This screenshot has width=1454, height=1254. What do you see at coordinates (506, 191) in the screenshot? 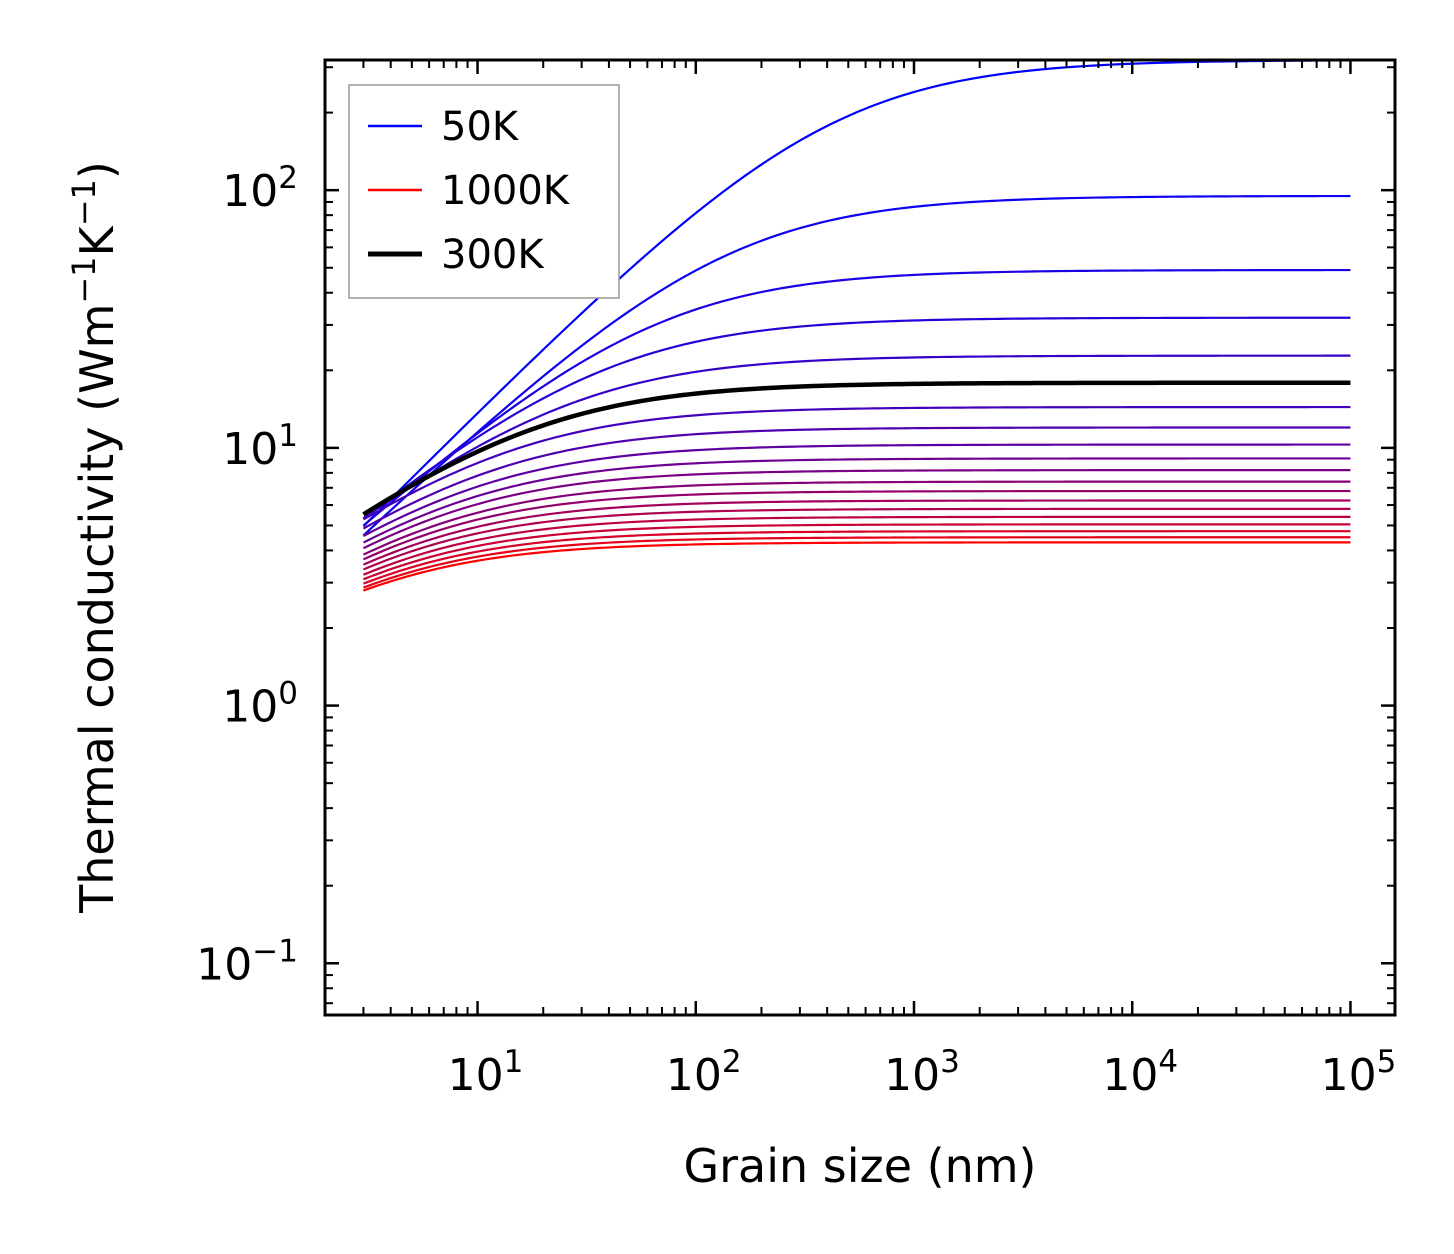
I see `legend-label-1000k: 1000K` at bounding box center [506, 191].